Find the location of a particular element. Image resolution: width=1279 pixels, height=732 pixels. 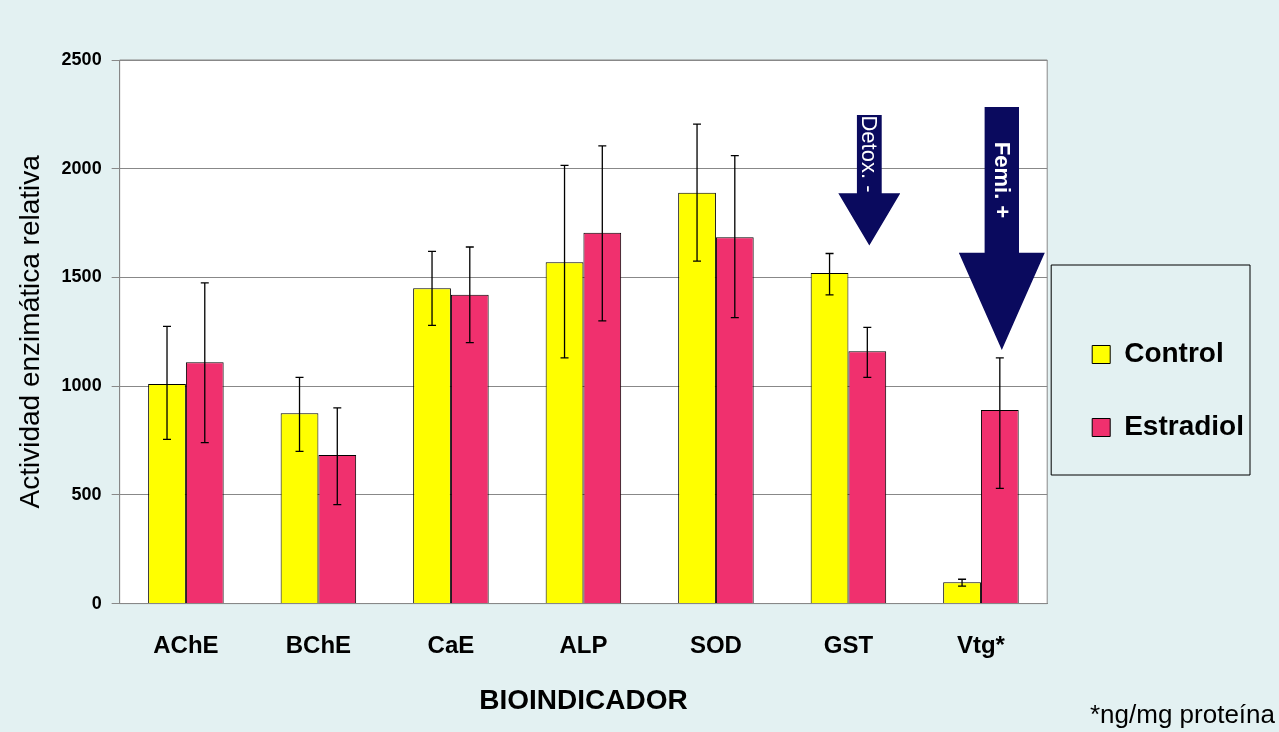

legend-label: Estradiol is located at coordinates (1184, 426).